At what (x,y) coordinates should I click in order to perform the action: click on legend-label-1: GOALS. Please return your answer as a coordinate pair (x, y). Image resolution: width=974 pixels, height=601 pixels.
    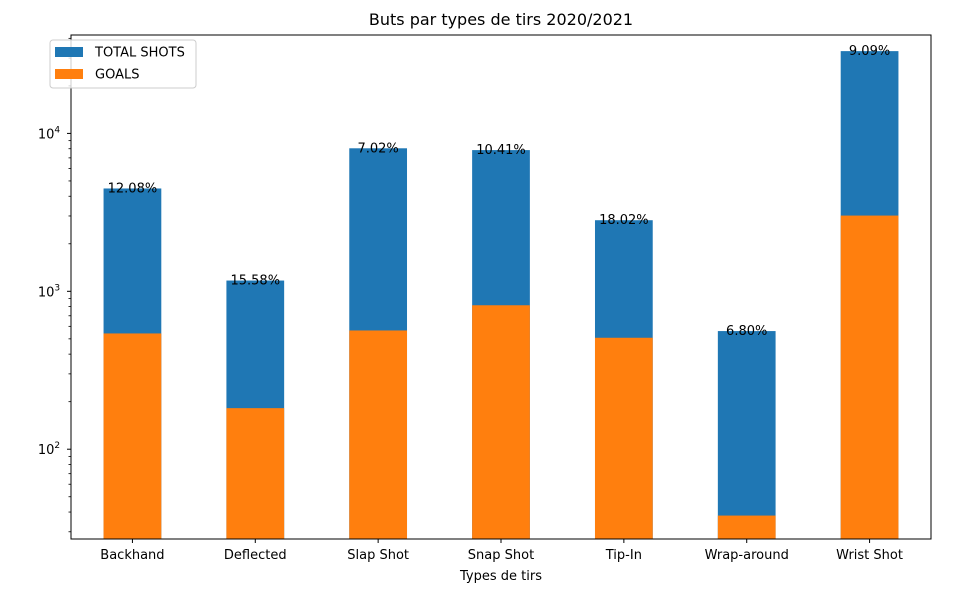
    Looking at the image, I should click on (117, 75).